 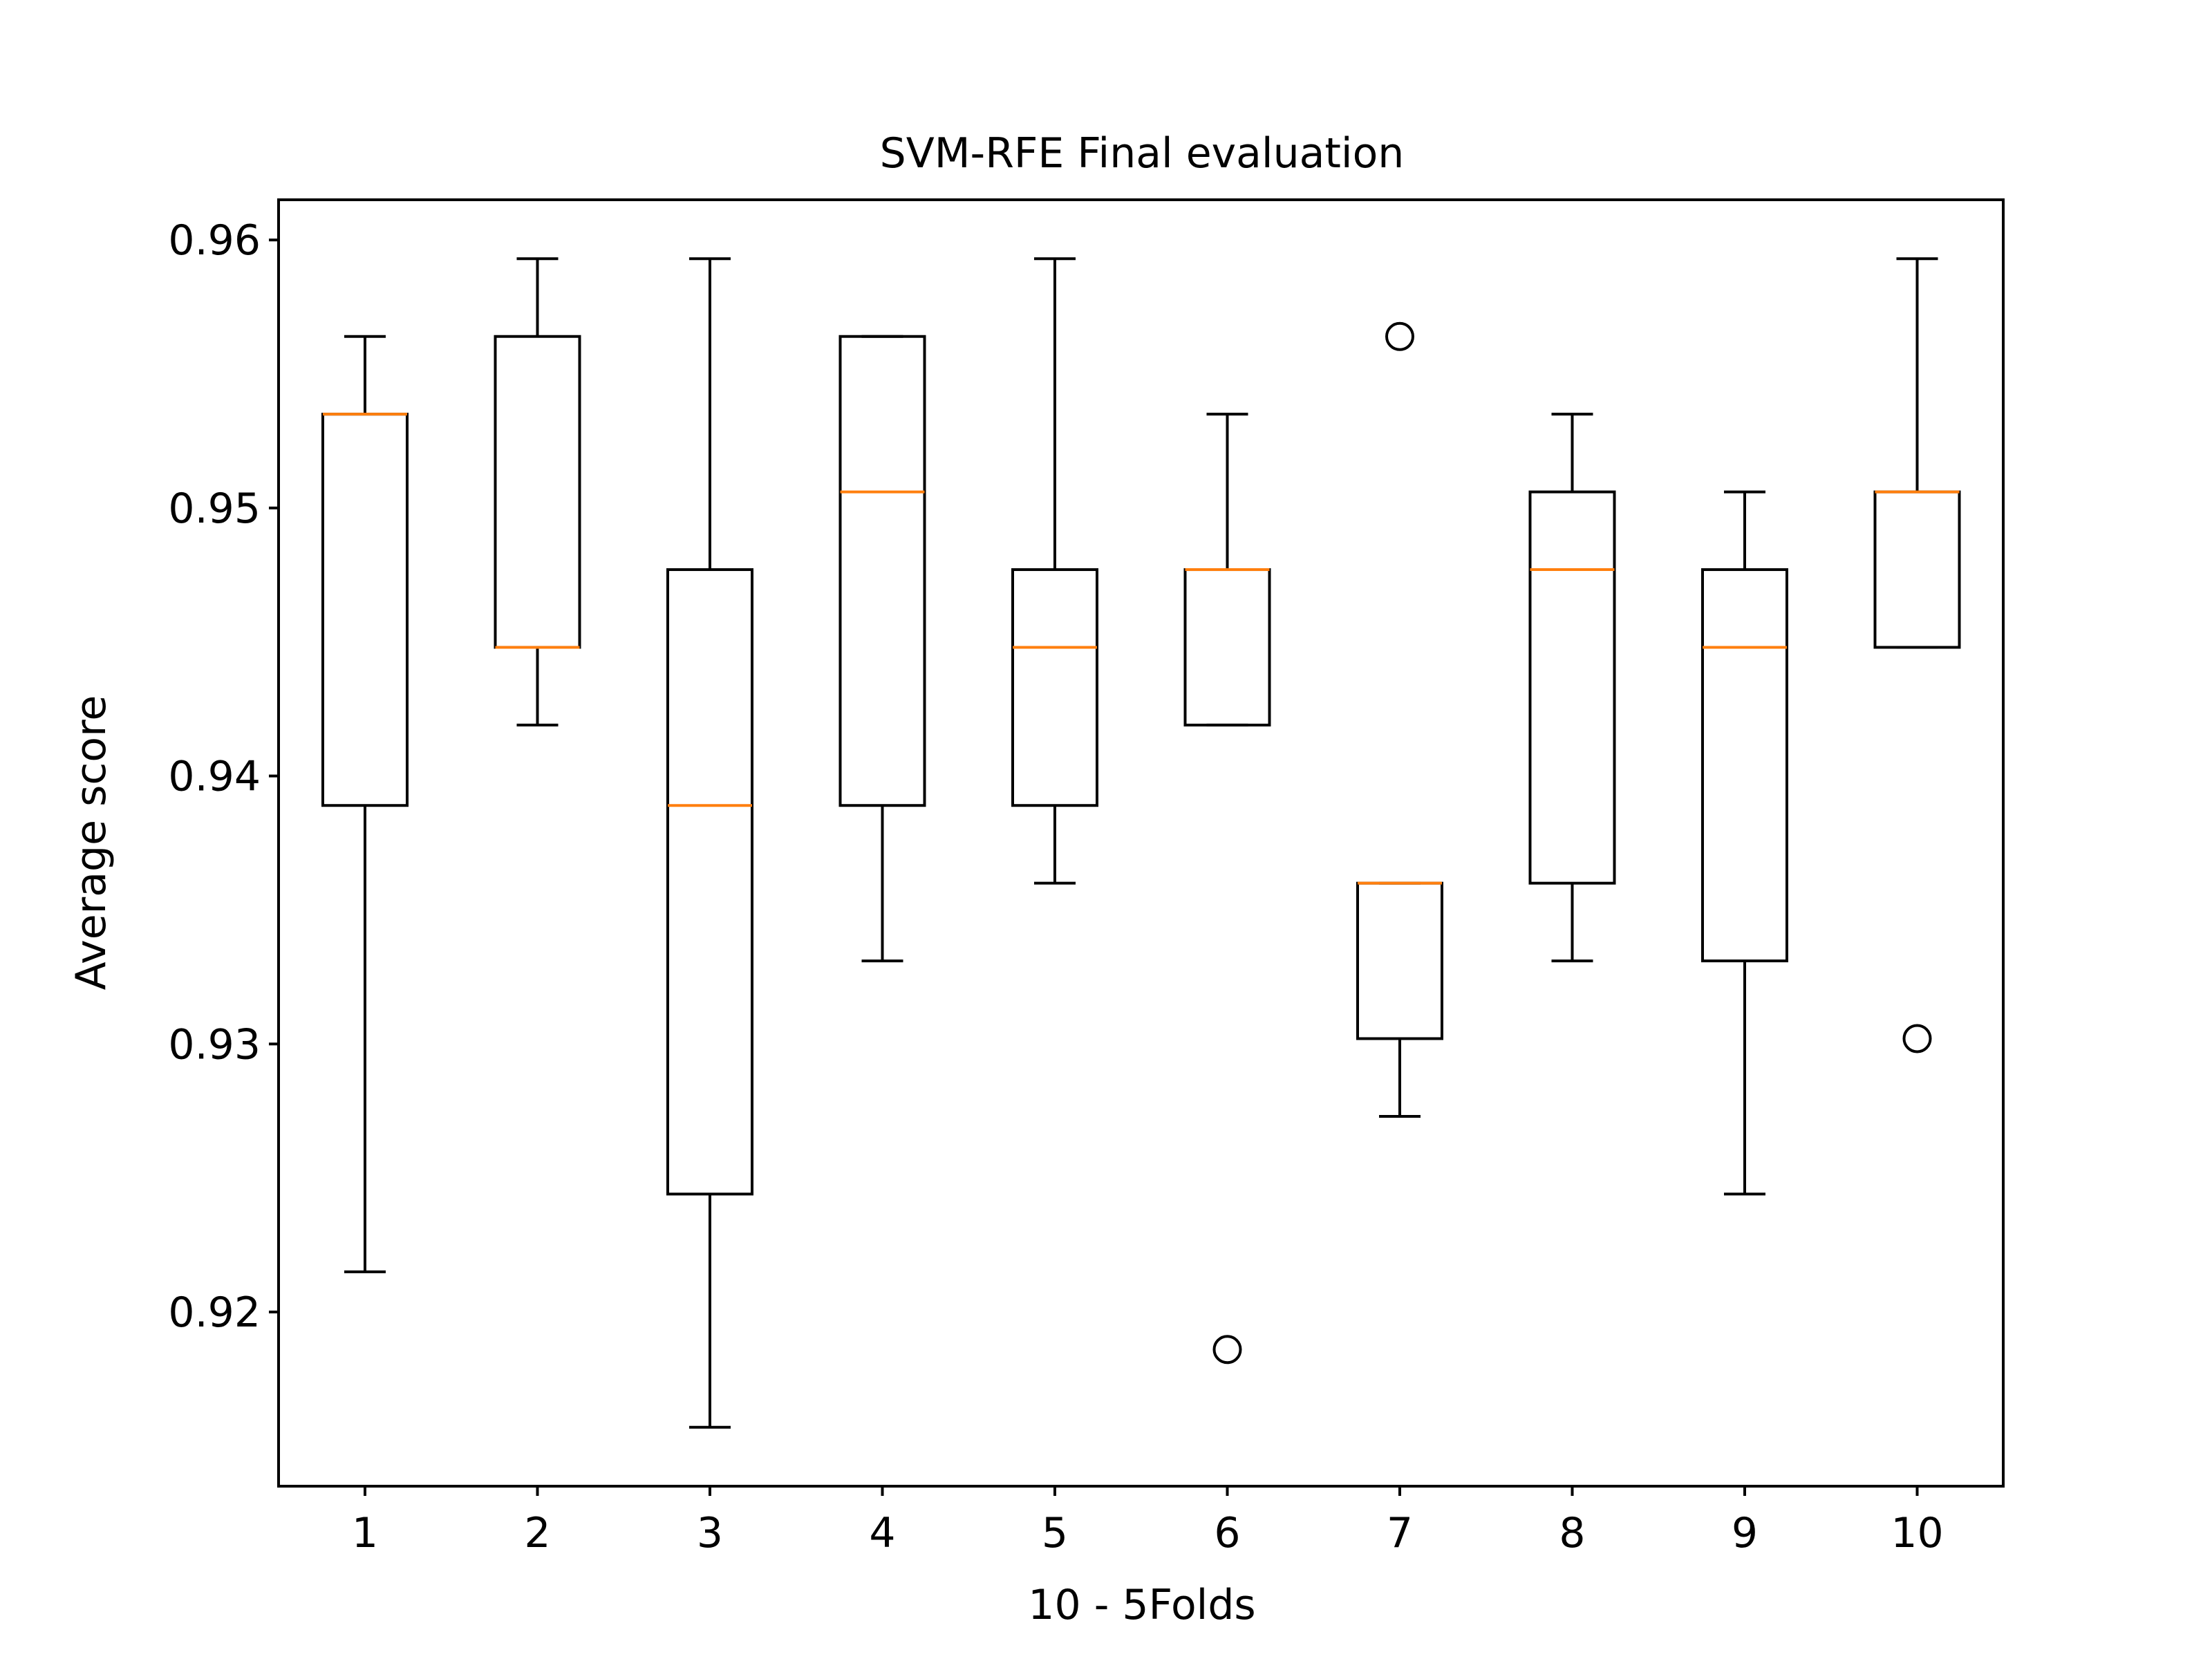 What do you see at coordinates (710, 1533) in the screenshot?
I see `x-tick-label: 3` at bounding box center [710, 1533].